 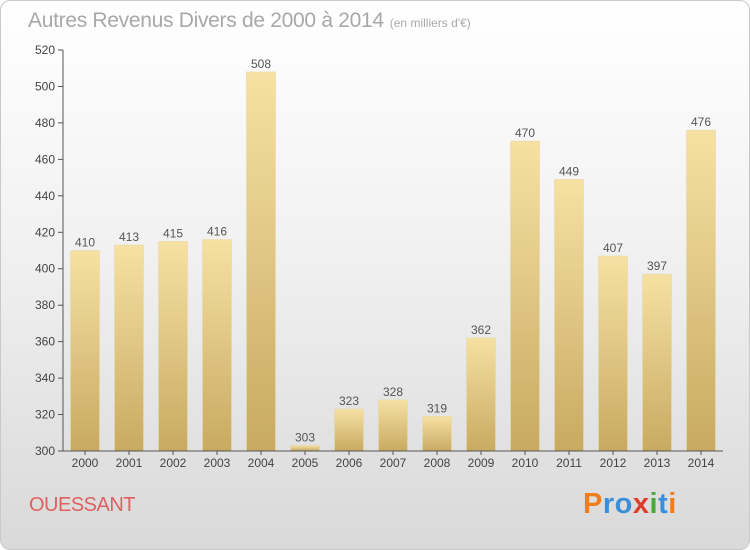 I want to click on logo-letter-3: x, so click(x=641, y=504).